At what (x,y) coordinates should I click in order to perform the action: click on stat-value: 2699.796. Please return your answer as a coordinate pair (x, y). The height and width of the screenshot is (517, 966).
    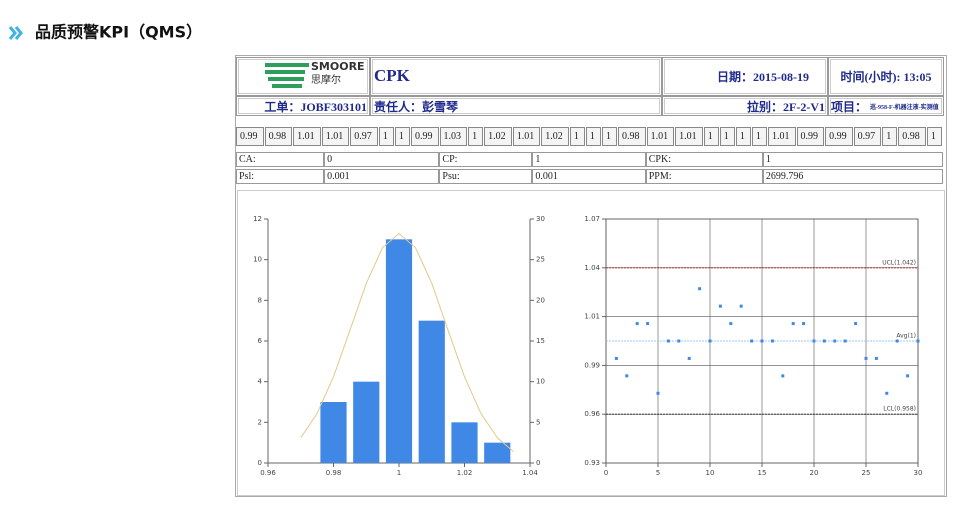
    Looking at the image, I should click on (852, 176).